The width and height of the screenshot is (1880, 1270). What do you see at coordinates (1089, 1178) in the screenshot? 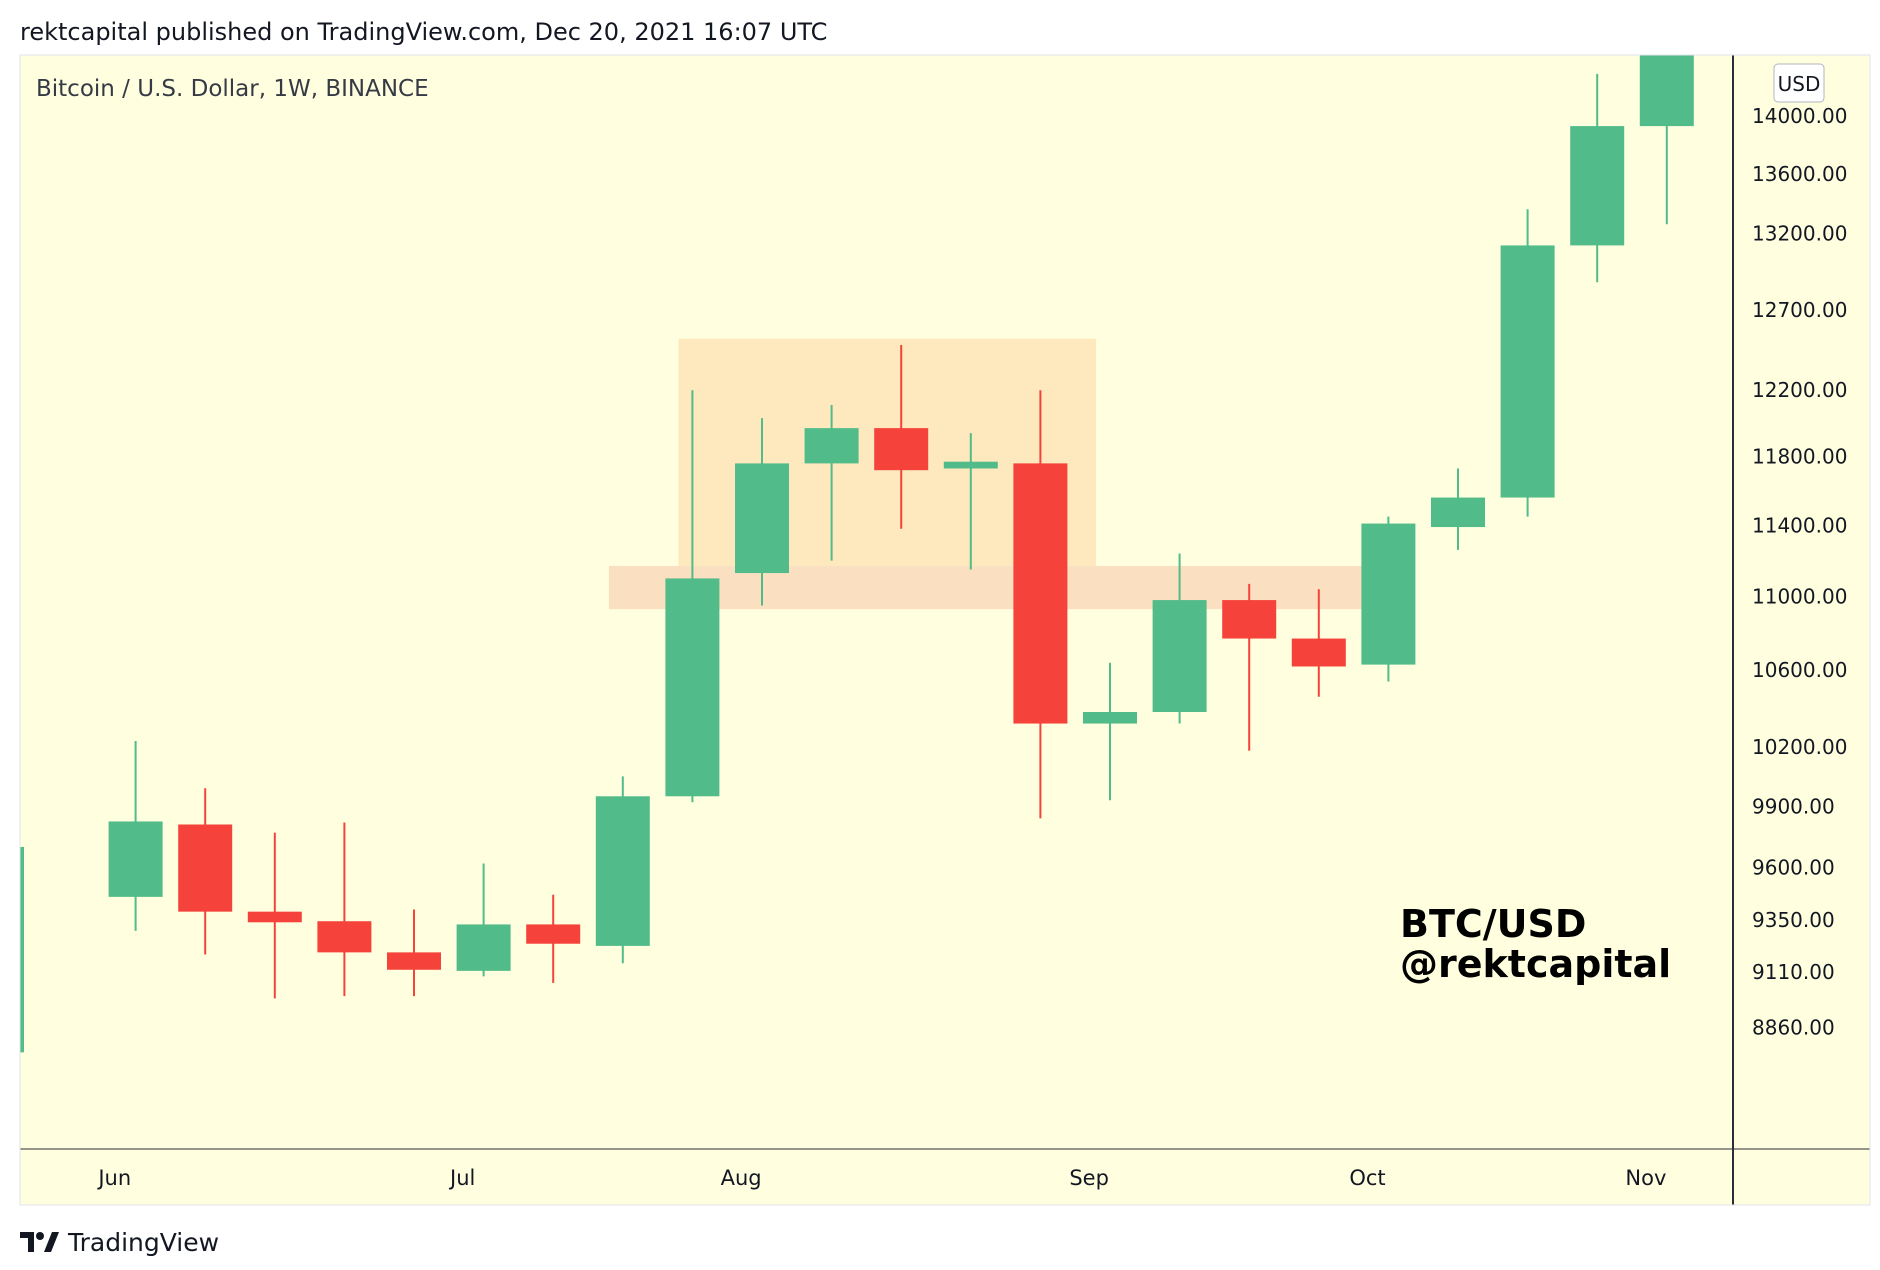
I see `time-tick-label: Sep` at bounding box center [1089, 1178].